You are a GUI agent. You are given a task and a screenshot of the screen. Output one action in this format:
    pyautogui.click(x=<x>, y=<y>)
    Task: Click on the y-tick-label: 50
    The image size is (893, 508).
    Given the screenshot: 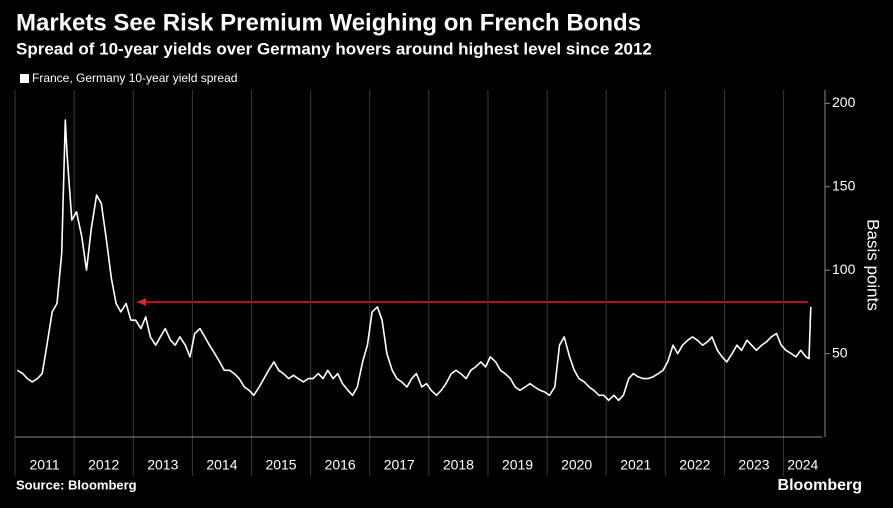 What is the action you would take?
    pyautogui.click(x=840, y=352)
    